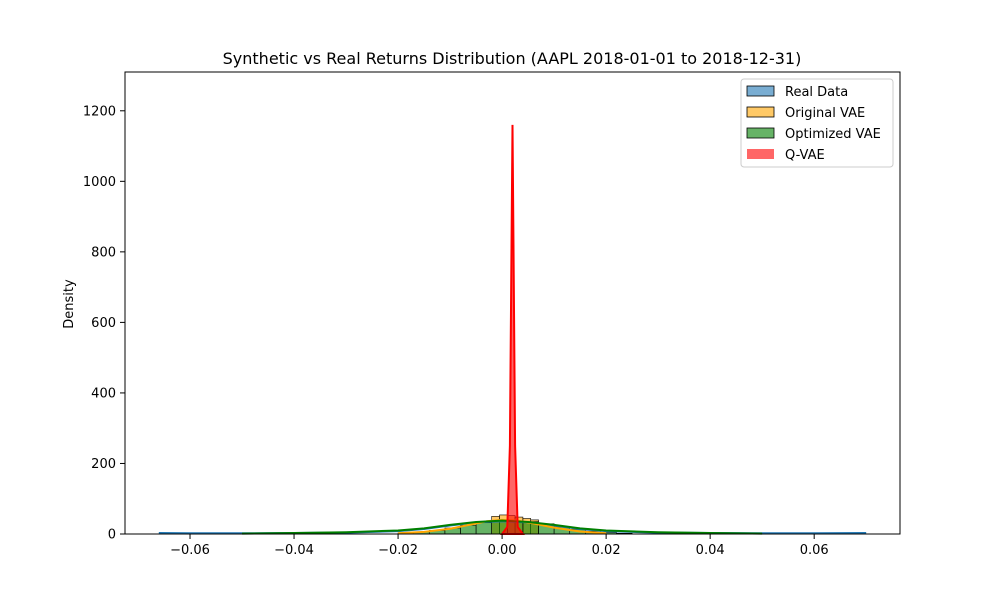 This screenshot has width=1000, height=600. I want to click on y-tick-label: 0, so click(112, 535).